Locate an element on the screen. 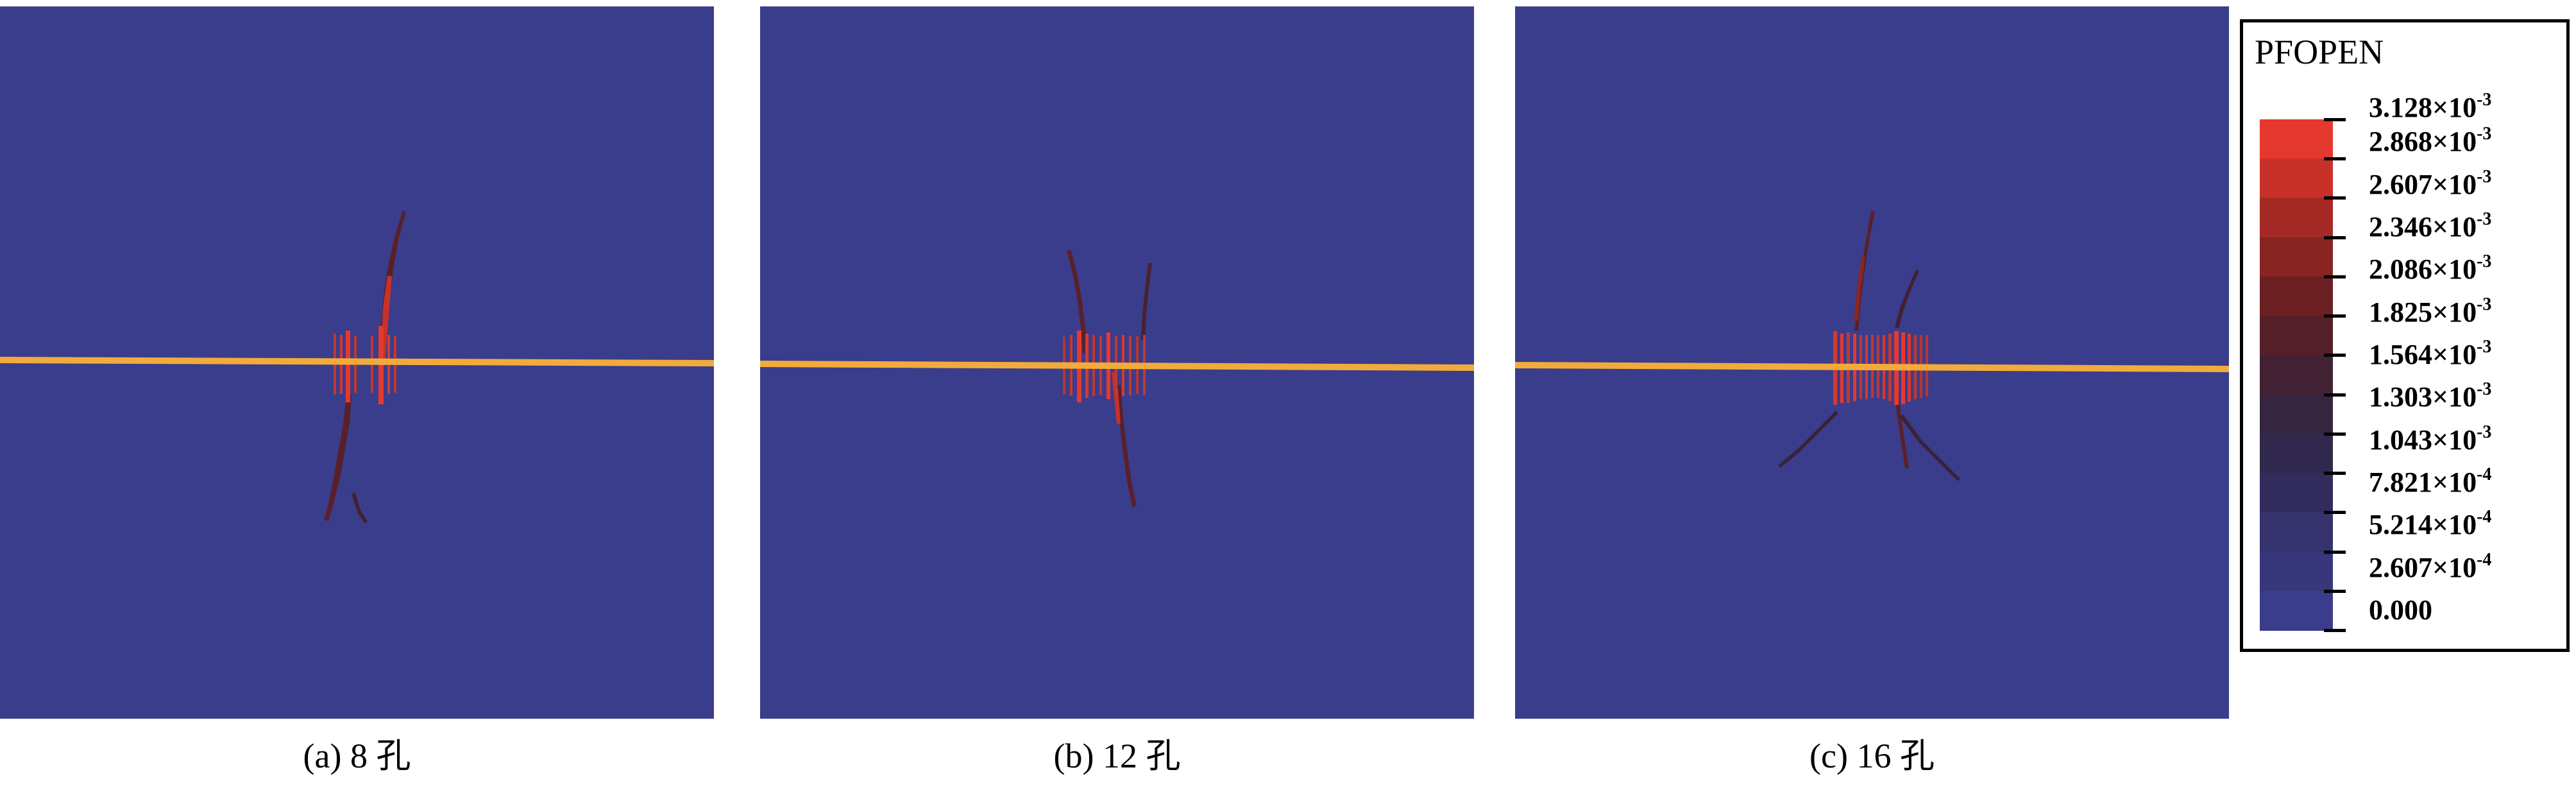 This screenshot has height=788, width=2576. legend-label: 2.607×10⁻³ is located at coordinates (2430, 183).